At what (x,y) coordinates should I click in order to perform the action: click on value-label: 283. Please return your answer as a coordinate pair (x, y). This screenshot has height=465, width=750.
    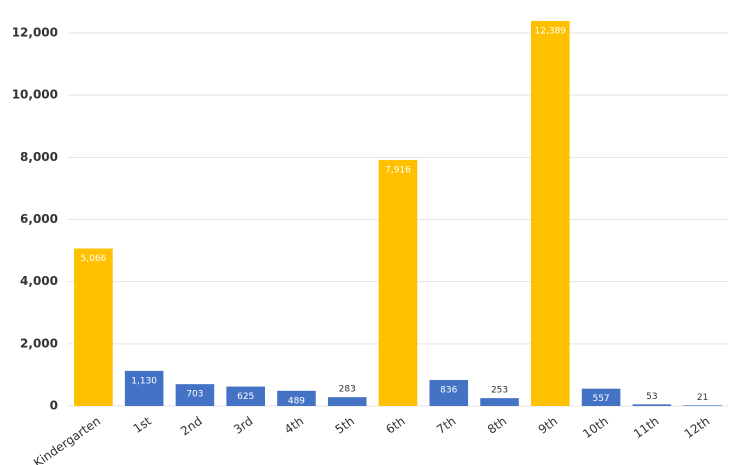
    Looking at the image, I should click on (347, 390).